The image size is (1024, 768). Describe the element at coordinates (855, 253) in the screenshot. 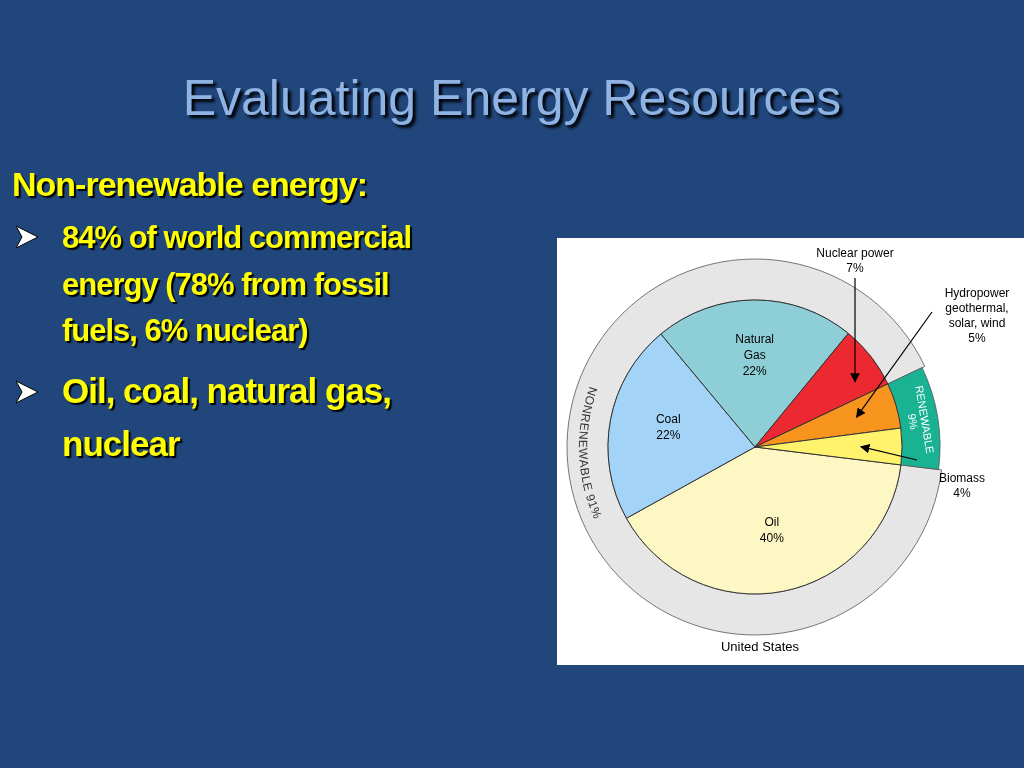

I see `slice-label: Nuclear power` at that location.